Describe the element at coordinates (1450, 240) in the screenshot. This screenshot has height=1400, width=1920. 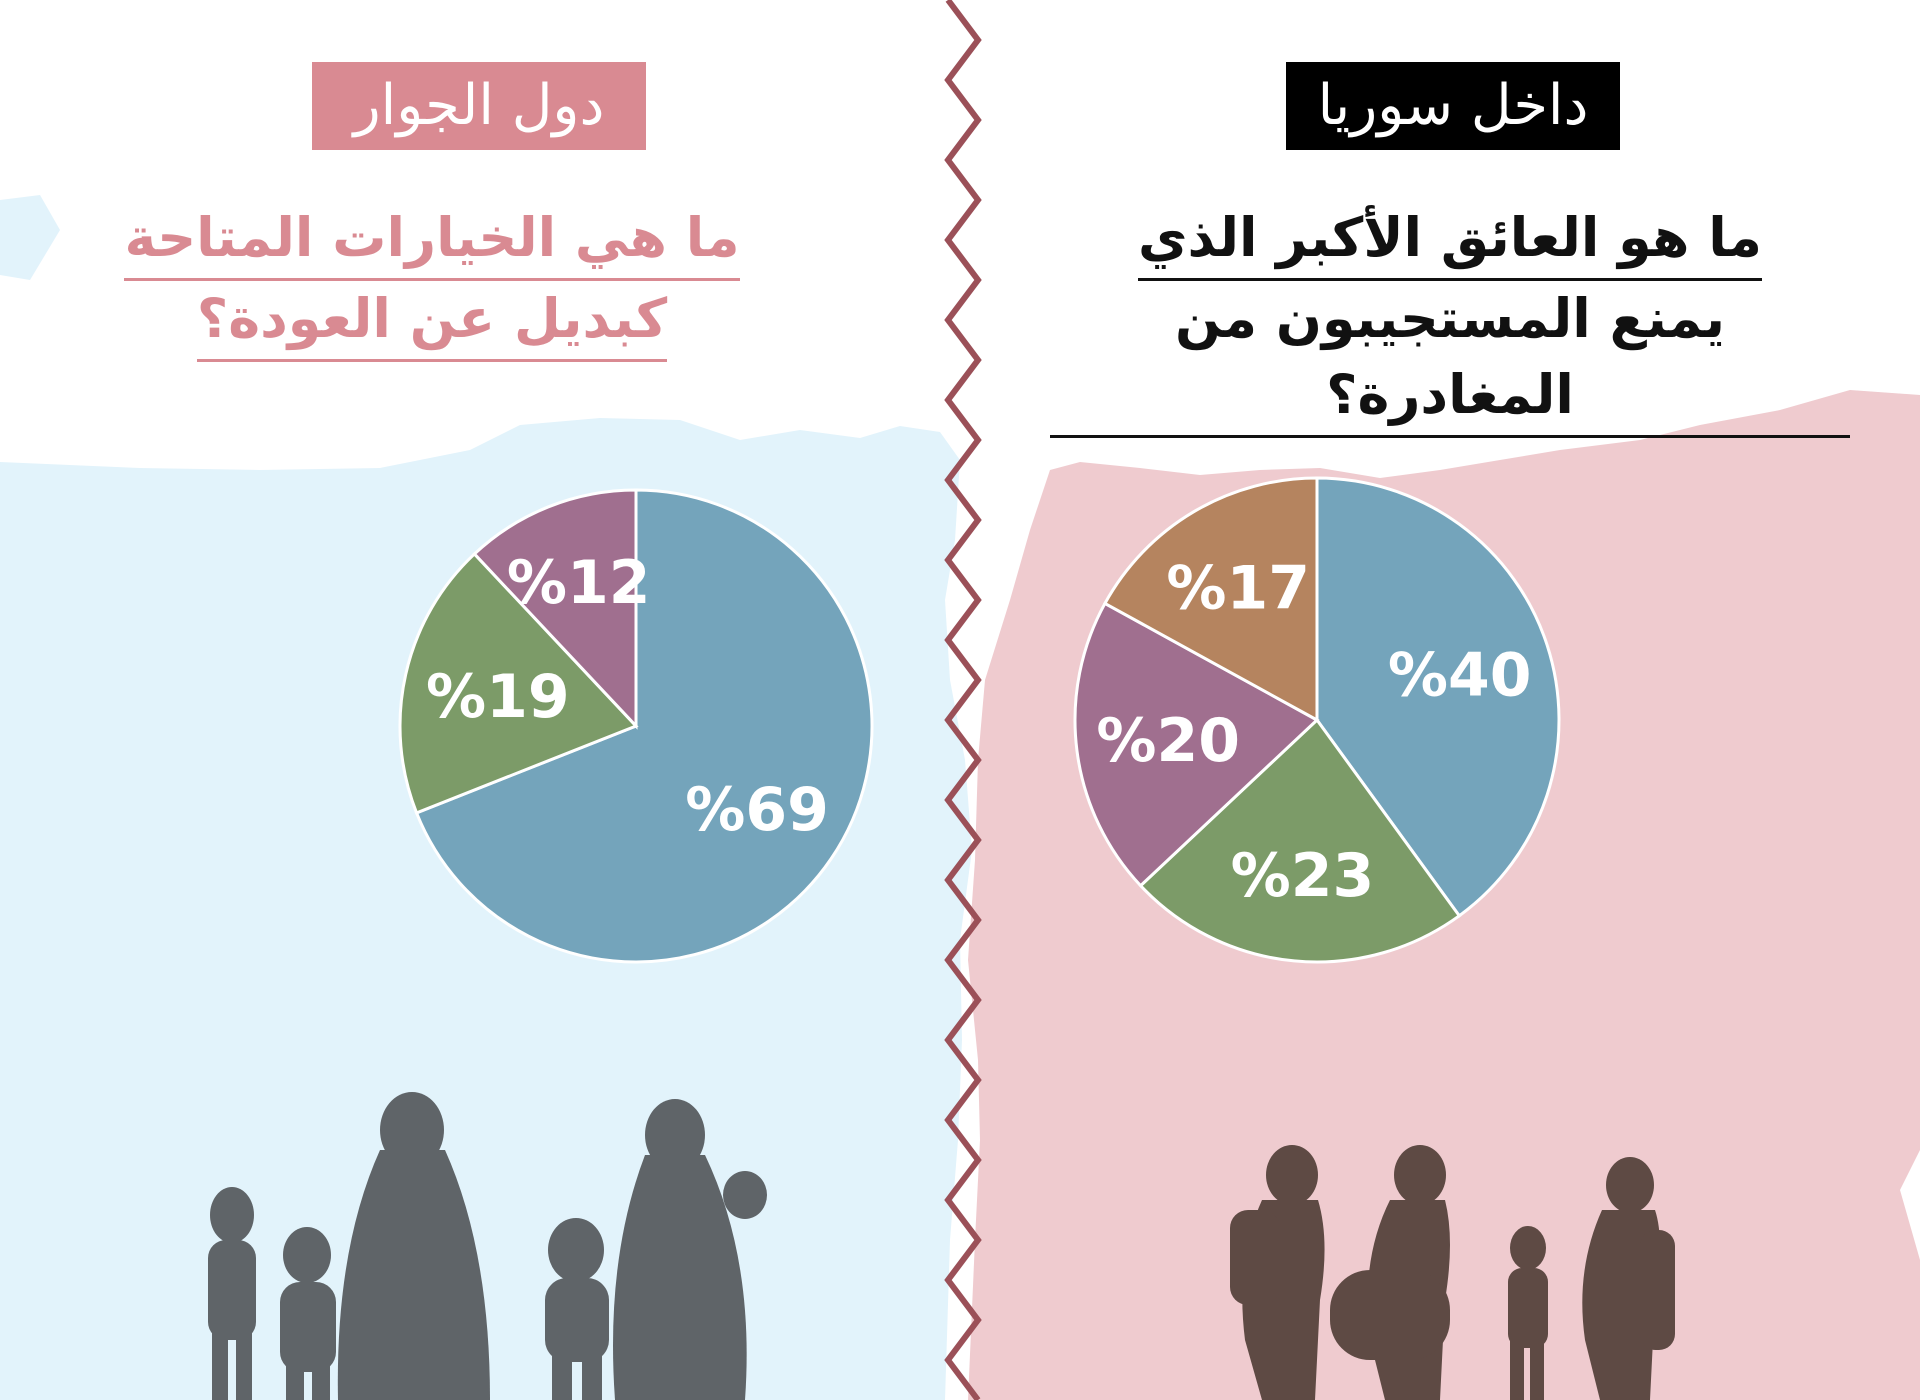
I see `right-question-line1: ما هو العائق الأكبر الذي` at that location.